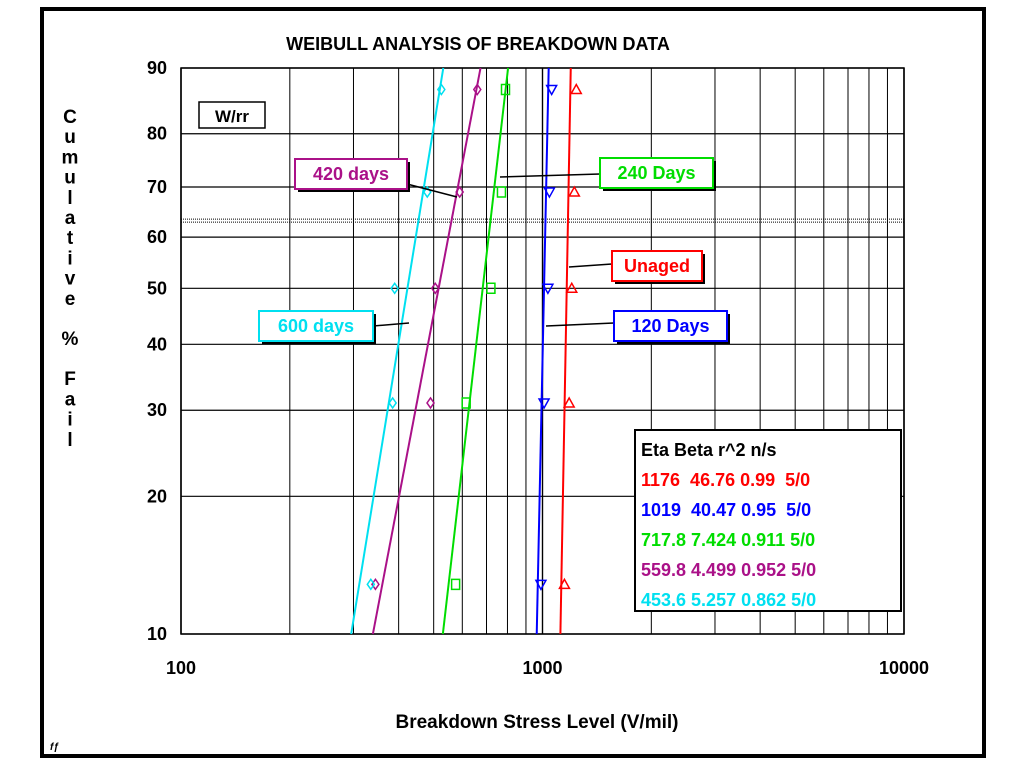  What do you see at coordinates (728, 600) in the screenshot?
I see `table-row: 453.6 5.257 0.862 5/0` at bounding box center [728, 600].